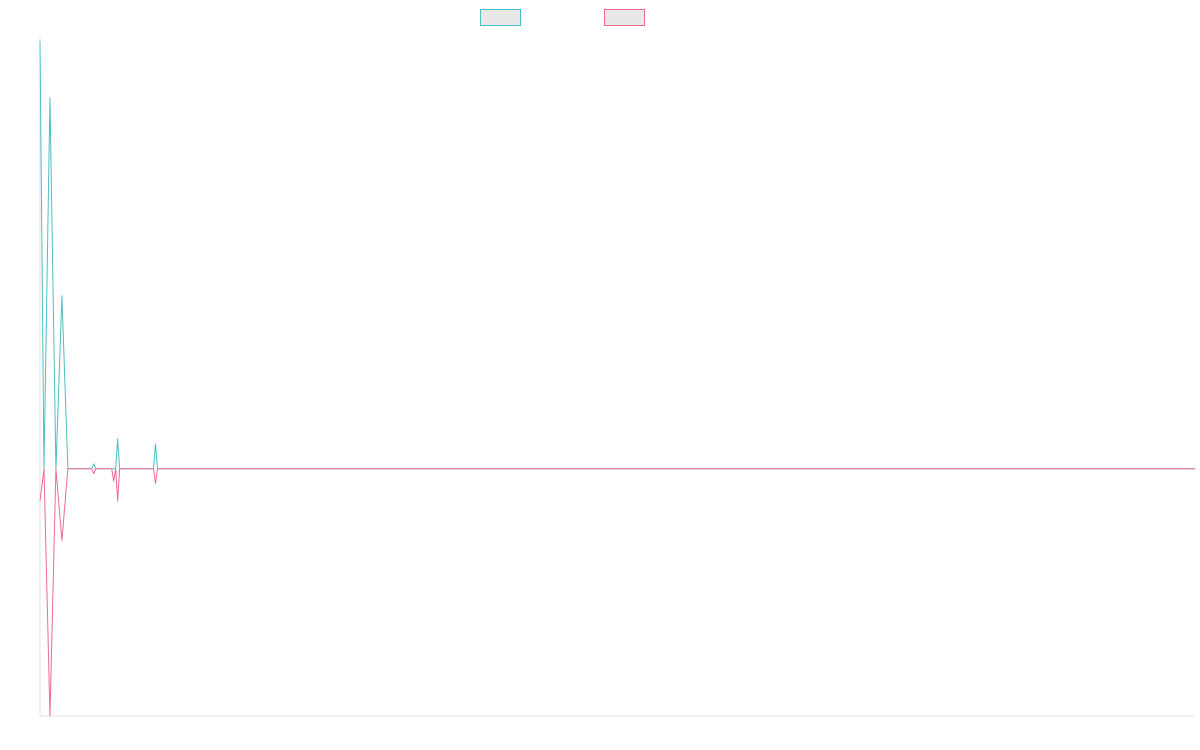  Describe the element at coordinates (562, 17) in the screenshot. I see `legend` at that location.